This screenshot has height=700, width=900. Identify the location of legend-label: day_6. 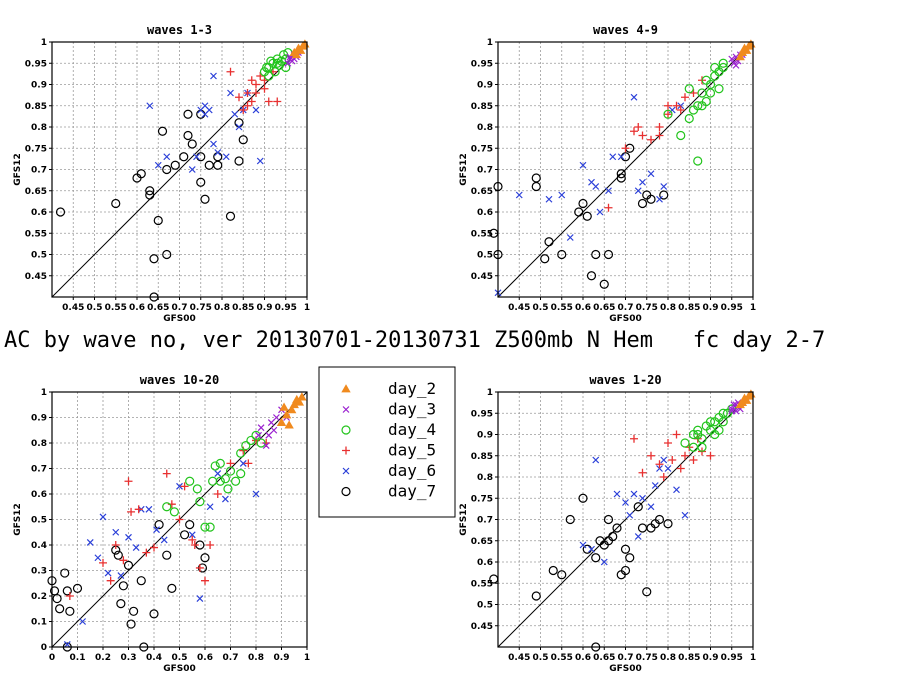
(412, 470).